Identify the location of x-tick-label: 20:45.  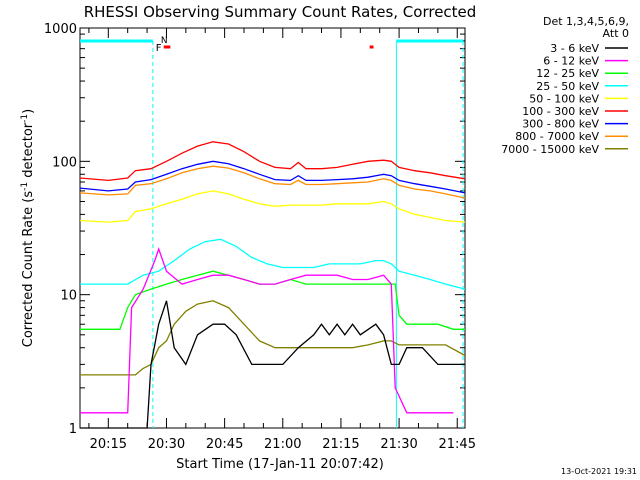
(224, 444).